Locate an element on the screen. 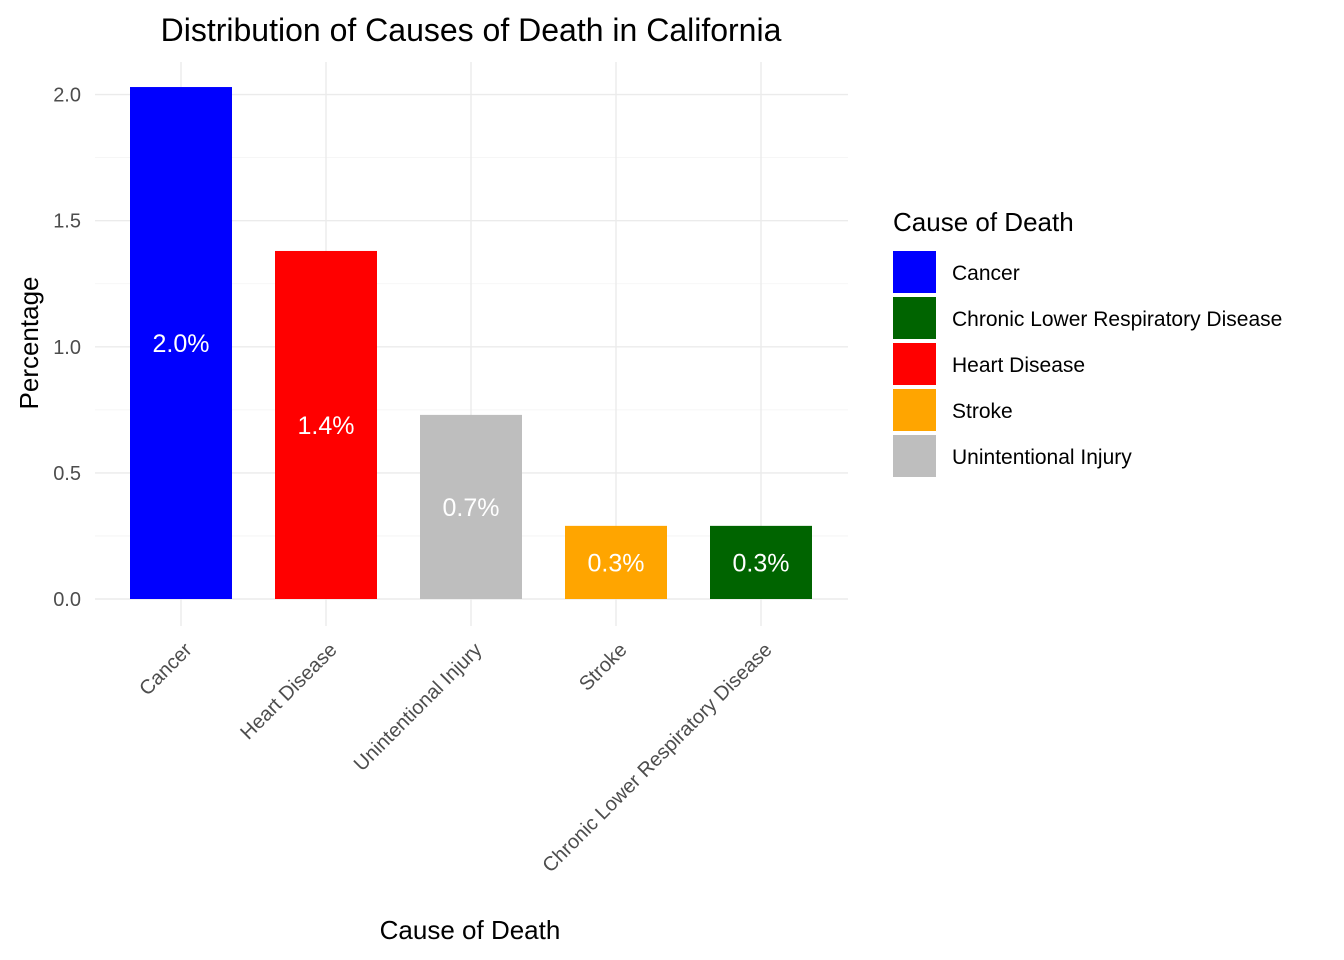 The image size is (1344, 960). bar-data-label: 0.7% is located at coordinates (471, 508).